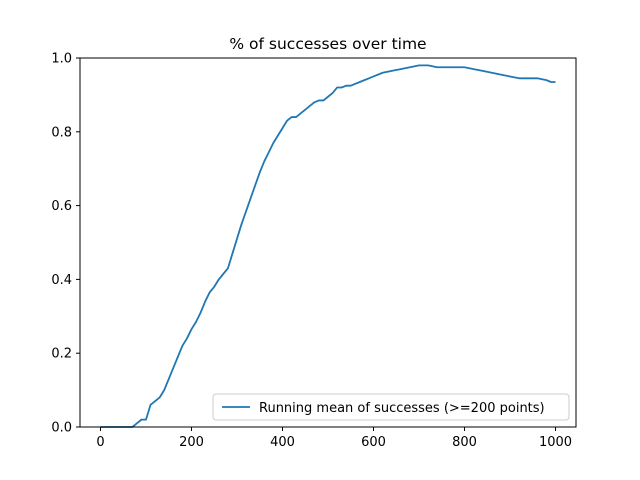  I want to click on y-tick-label: 0.4, so click(61, 280).